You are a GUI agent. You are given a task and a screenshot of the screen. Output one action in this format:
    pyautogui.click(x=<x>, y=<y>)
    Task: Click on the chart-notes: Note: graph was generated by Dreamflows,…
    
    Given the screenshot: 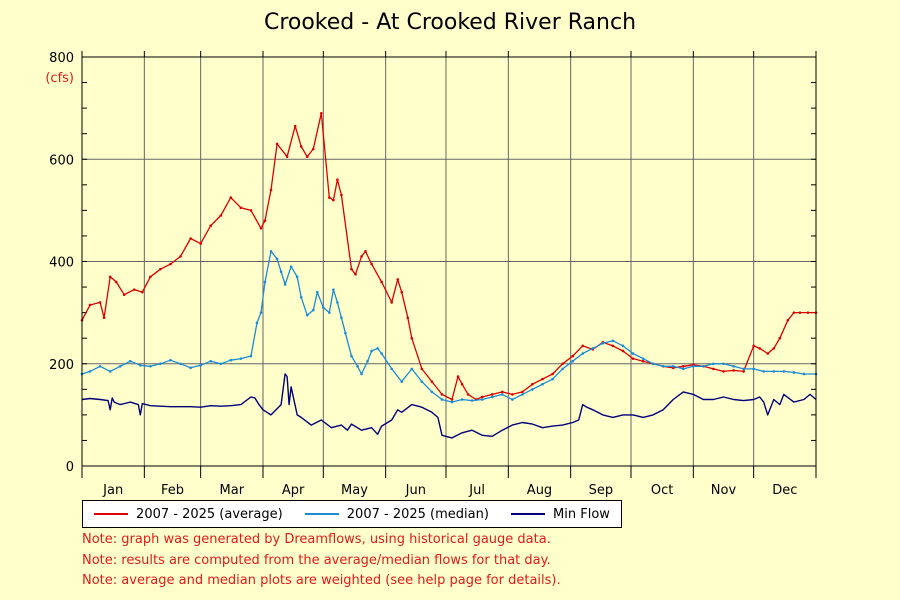 What is the action you would take?
    pyautogui.click(x=321, y=561)
    